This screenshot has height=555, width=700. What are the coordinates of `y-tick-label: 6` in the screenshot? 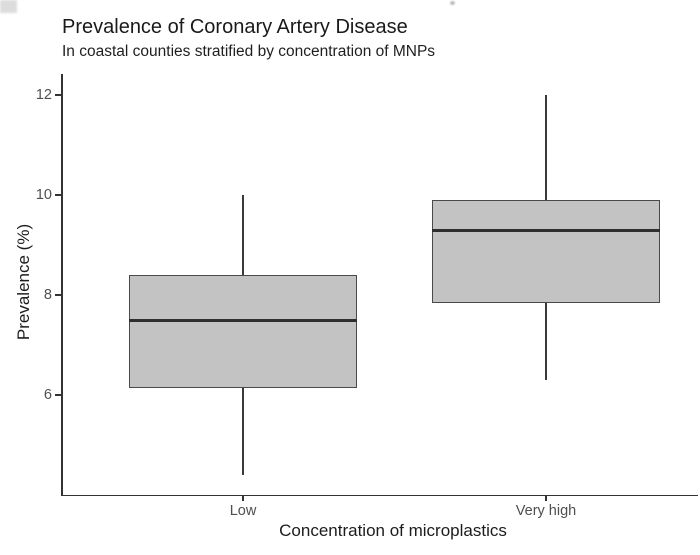 It's located at (47, 395).